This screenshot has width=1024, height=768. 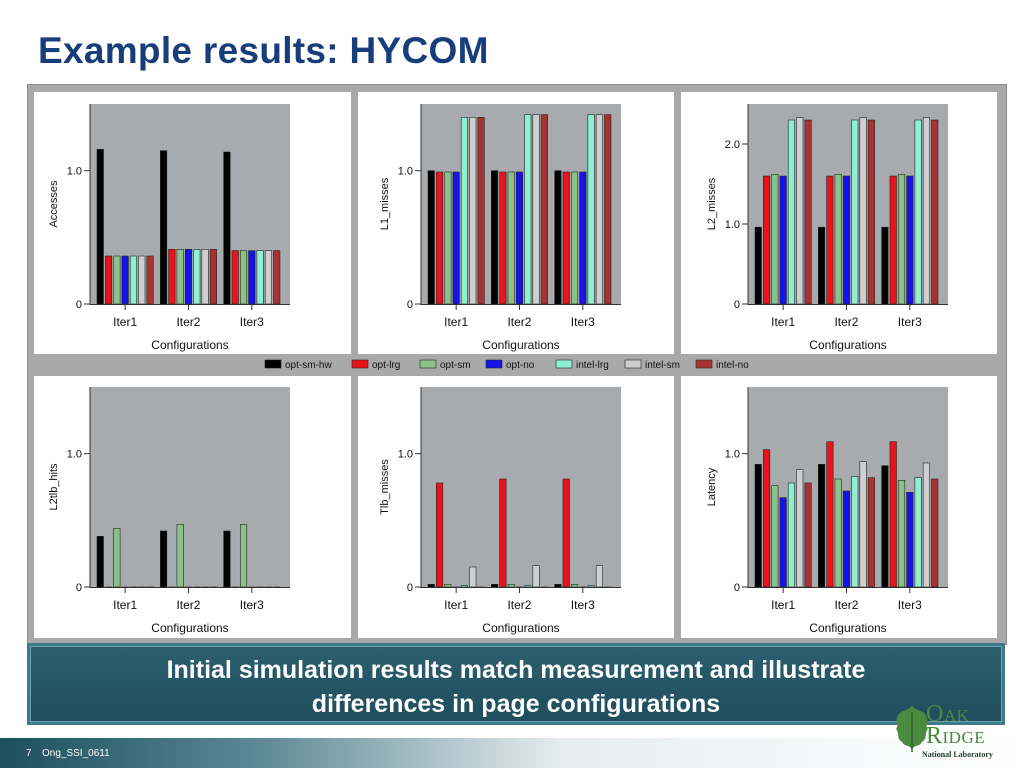 What do you see at coordinates (385, 487) in the screenshot?
I see `y-axis-label: Tlb_misses` at bounding box center [385, 487].